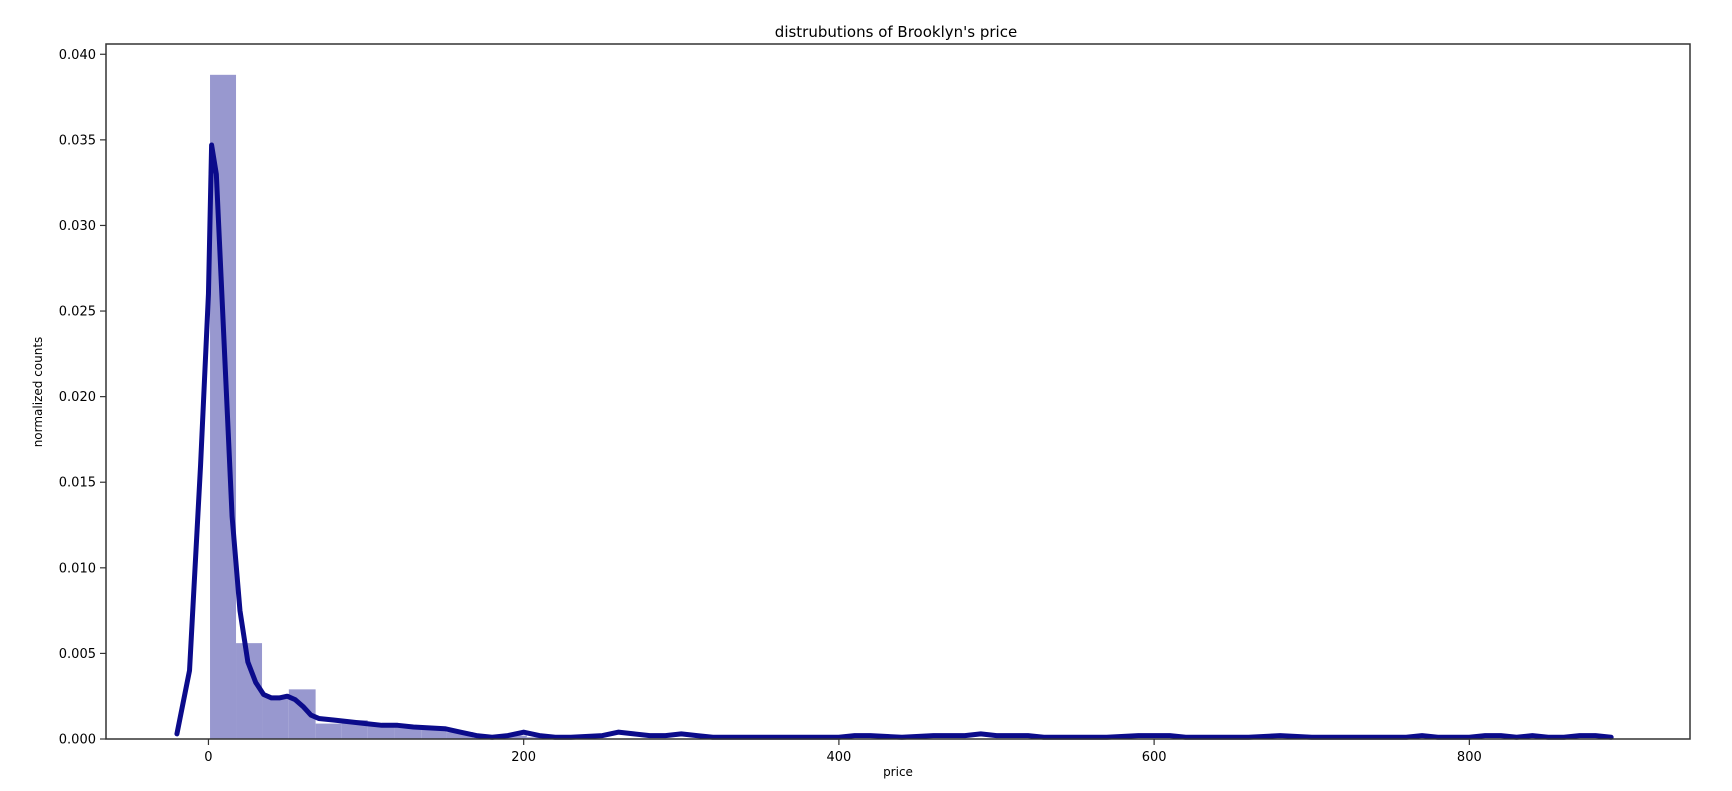  What do you see at coordinates (896, 32) in the screenshot?
I see `chart-title: distrubutions of Brooklyn's price` at bounding box center [896, 32].